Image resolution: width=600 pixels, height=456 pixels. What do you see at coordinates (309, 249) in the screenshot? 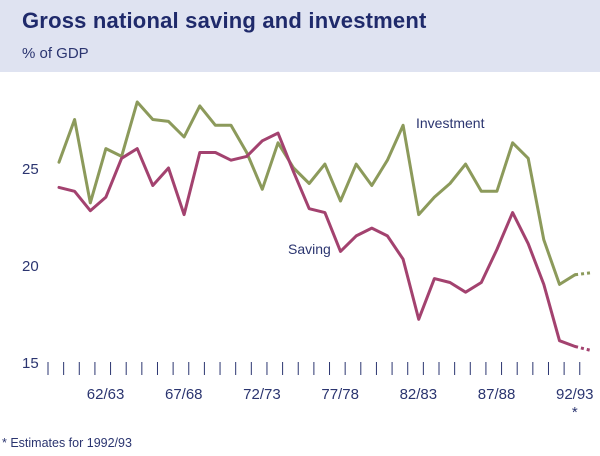
I see `saving-series-label: Saving` at bounding box center [309, 249].